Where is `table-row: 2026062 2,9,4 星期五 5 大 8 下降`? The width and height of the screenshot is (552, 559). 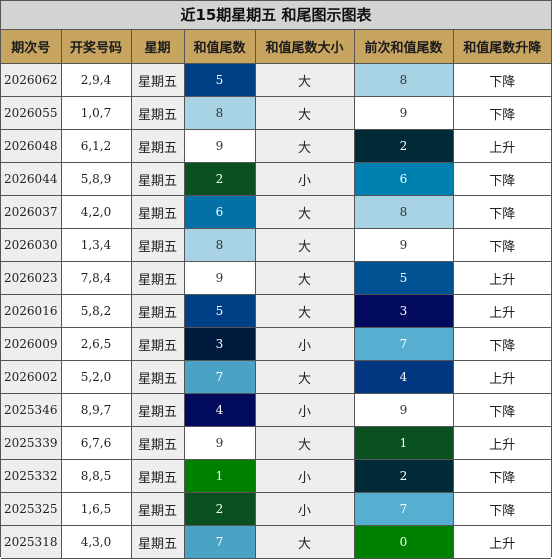 table-row: 2026062 2,9,4 星期五 5 大 8 下降 is located at coordinates (276, 80).